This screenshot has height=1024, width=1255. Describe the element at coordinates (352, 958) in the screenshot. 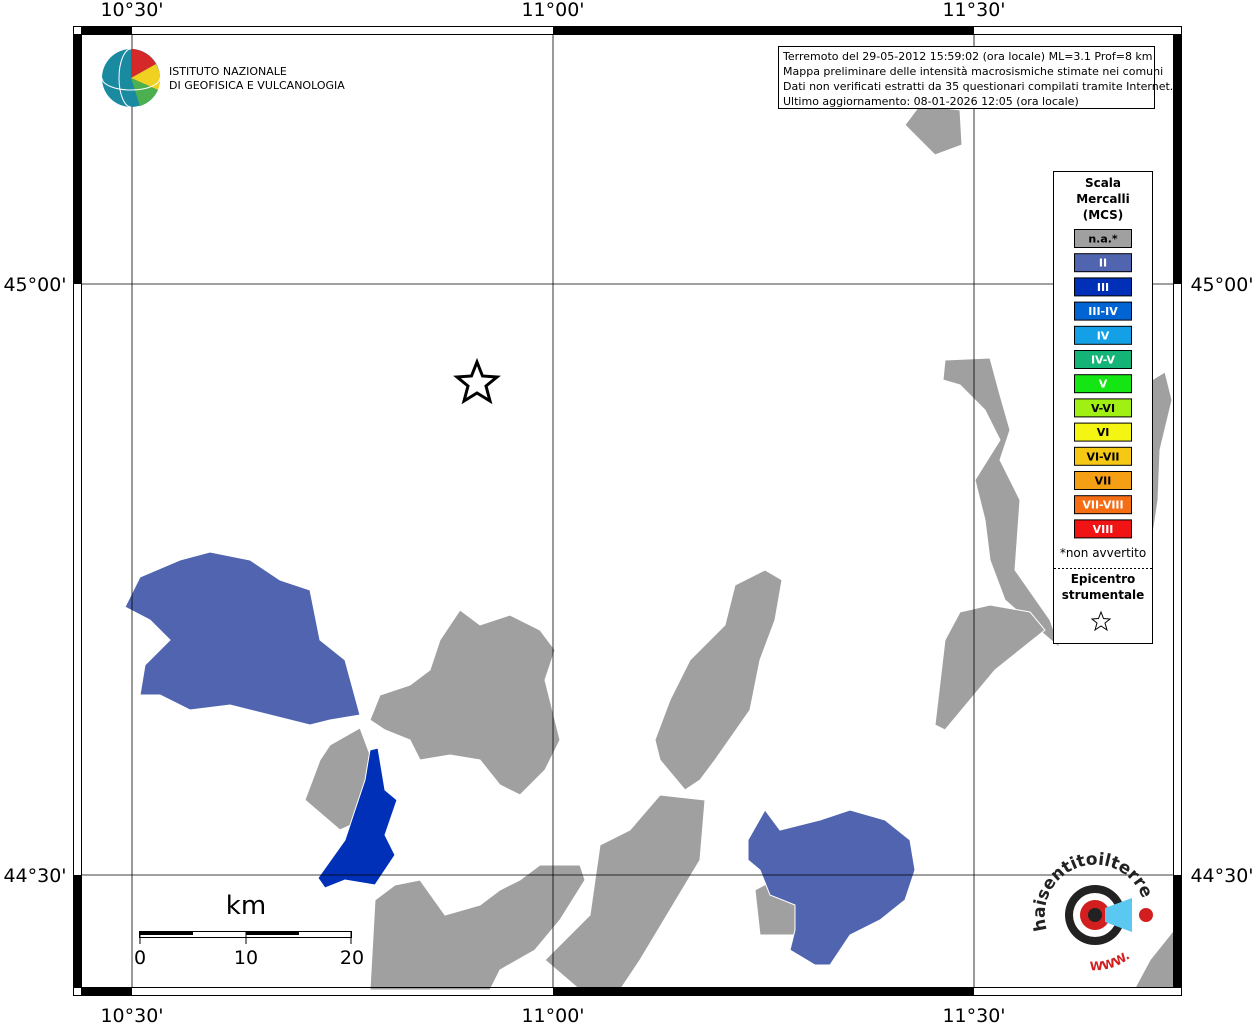

I see `scale-label: 20` at that location.